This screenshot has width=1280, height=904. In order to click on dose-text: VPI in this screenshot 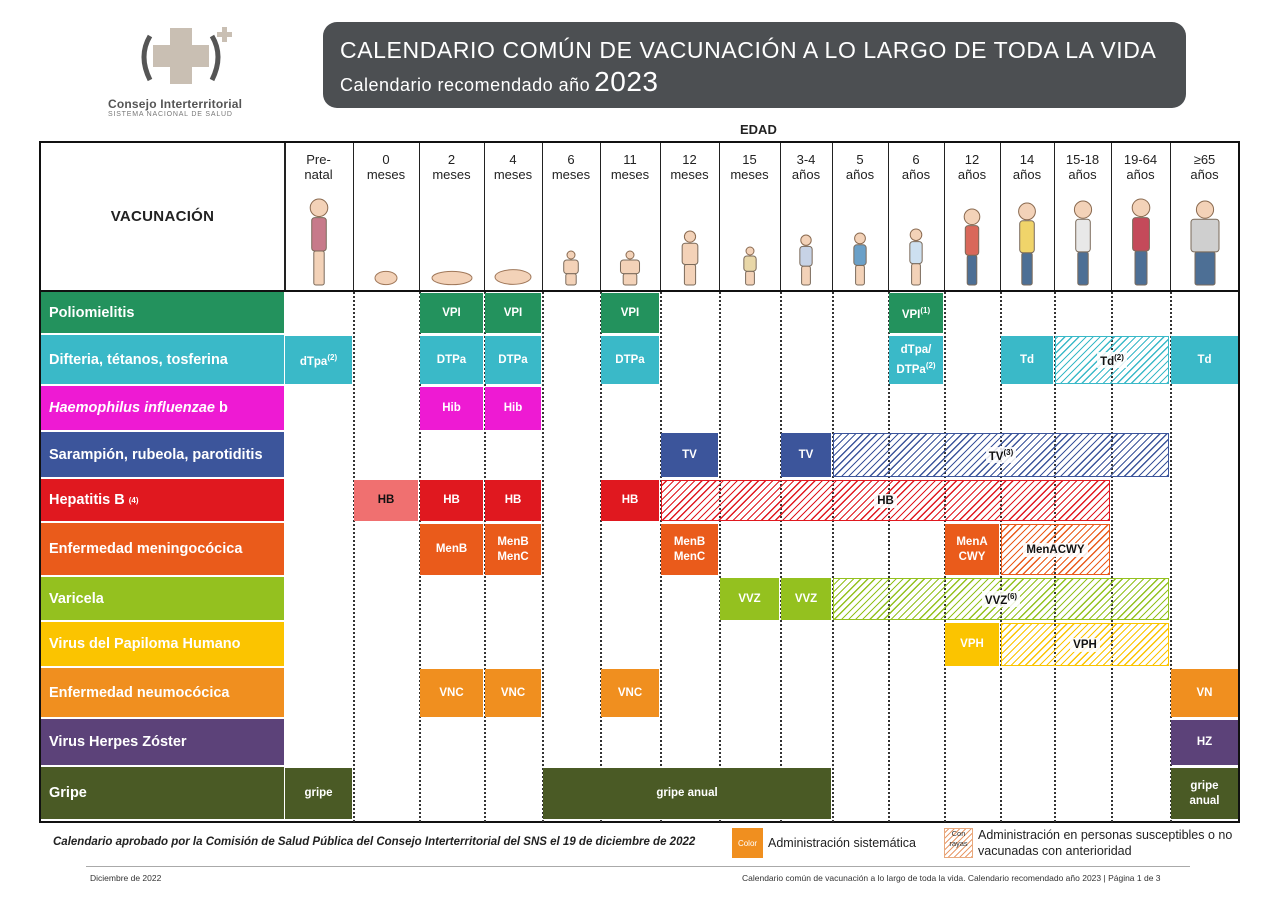, I will do `click(911, 314)`.